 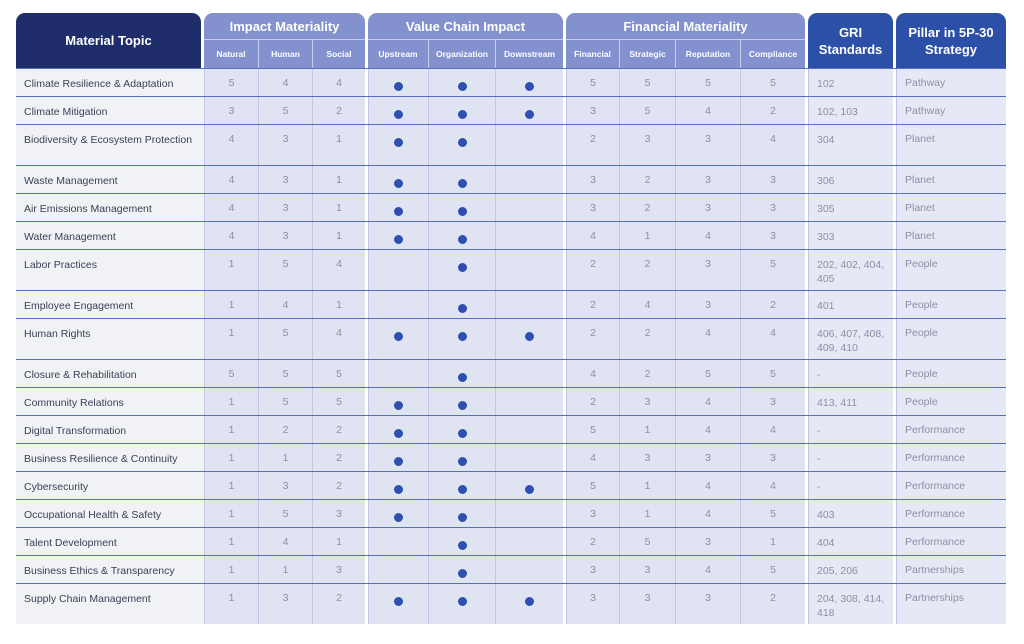 I want to click on subheader-social: Social, so click(x=338, y=53).